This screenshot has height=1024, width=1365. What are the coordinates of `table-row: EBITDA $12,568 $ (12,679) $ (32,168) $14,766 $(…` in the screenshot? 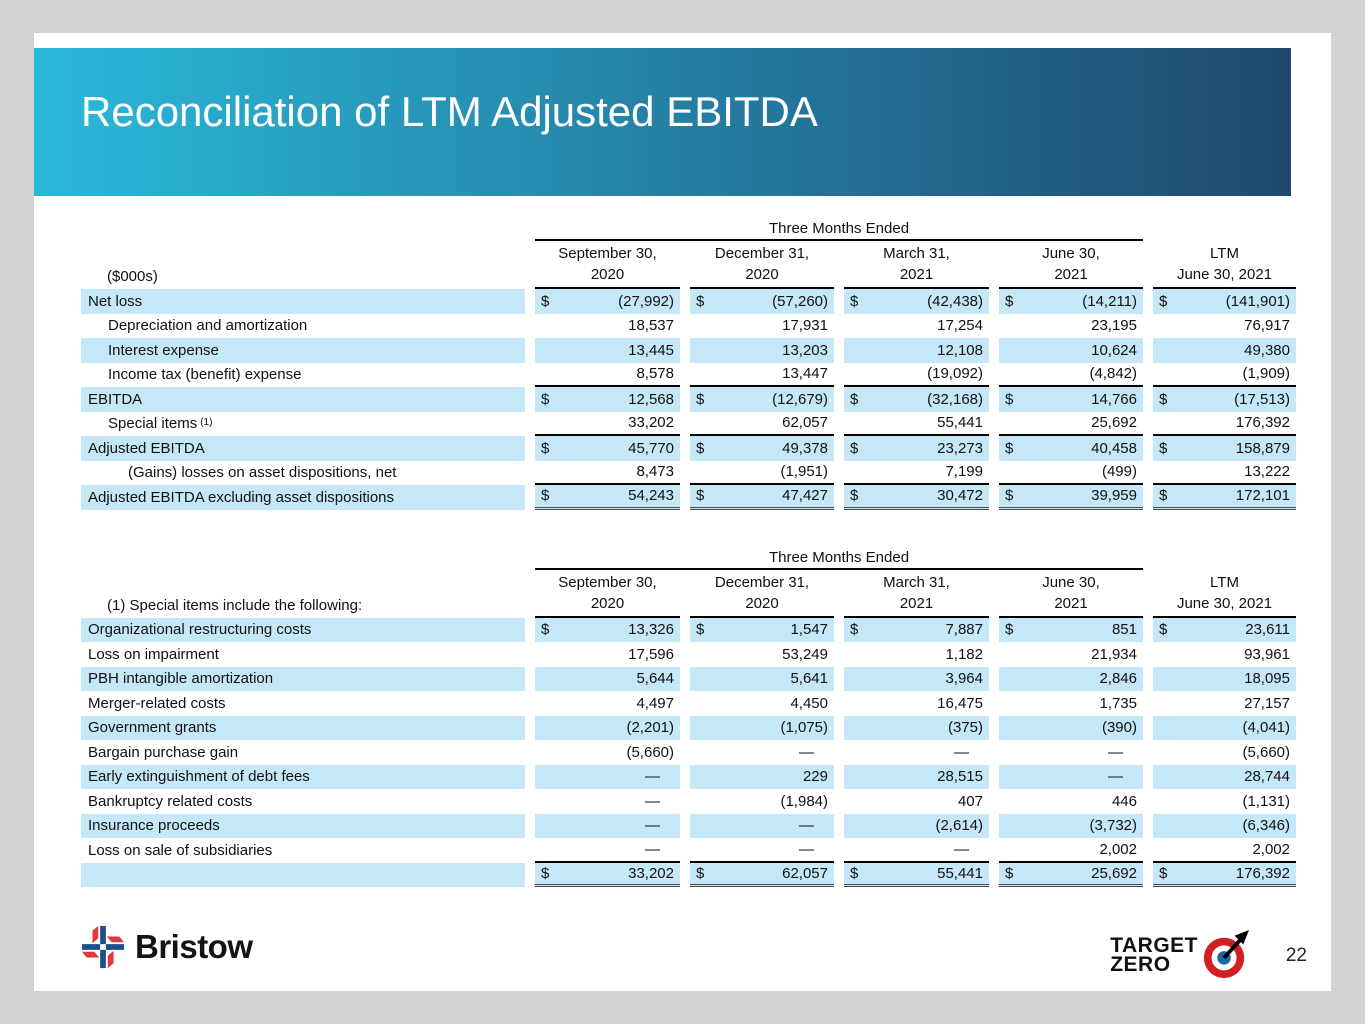 It's located at (688, 399).